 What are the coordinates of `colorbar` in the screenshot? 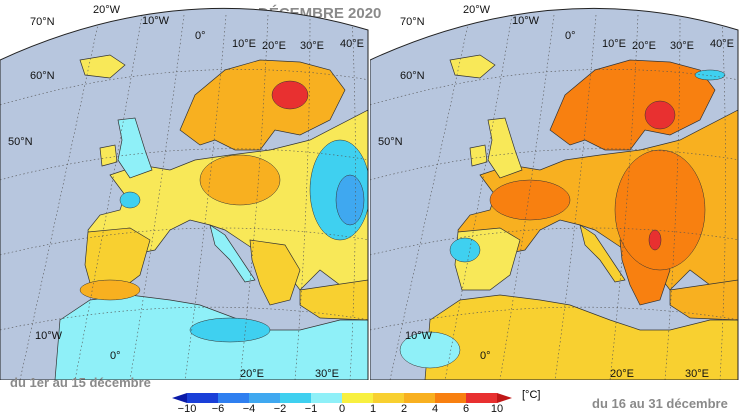 It's located at (342, 398).